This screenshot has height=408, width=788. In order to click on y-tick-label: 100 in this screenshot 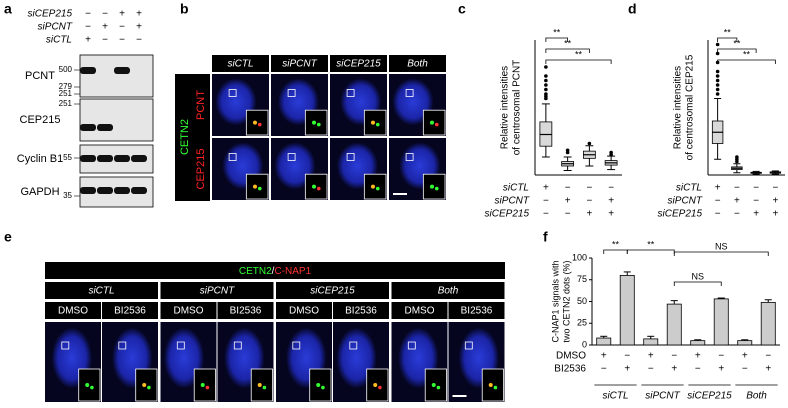, I will do `click(579, 257)`.